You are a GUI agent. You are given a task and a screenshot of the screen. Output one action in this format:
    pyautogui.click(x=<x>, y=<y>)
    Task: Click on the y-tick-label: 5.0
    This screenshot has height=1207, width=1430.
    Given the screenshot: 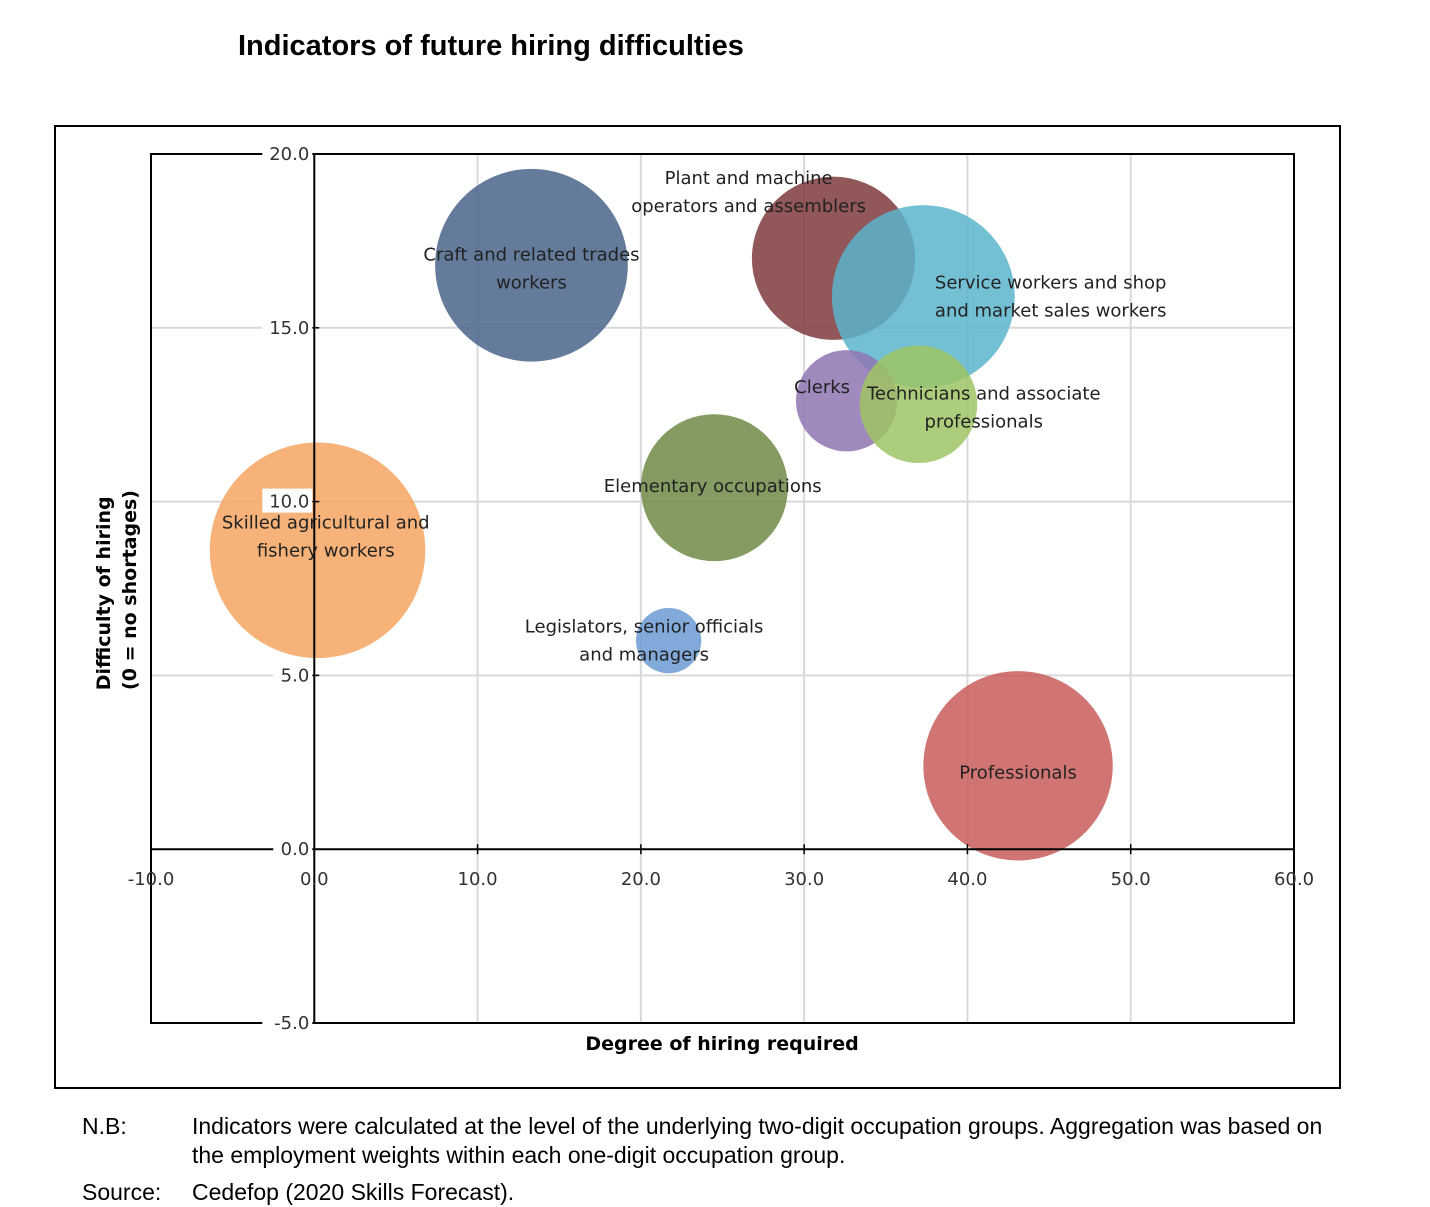 What is the action you would take?
    pyautogui.click(x=295, y=675)
    